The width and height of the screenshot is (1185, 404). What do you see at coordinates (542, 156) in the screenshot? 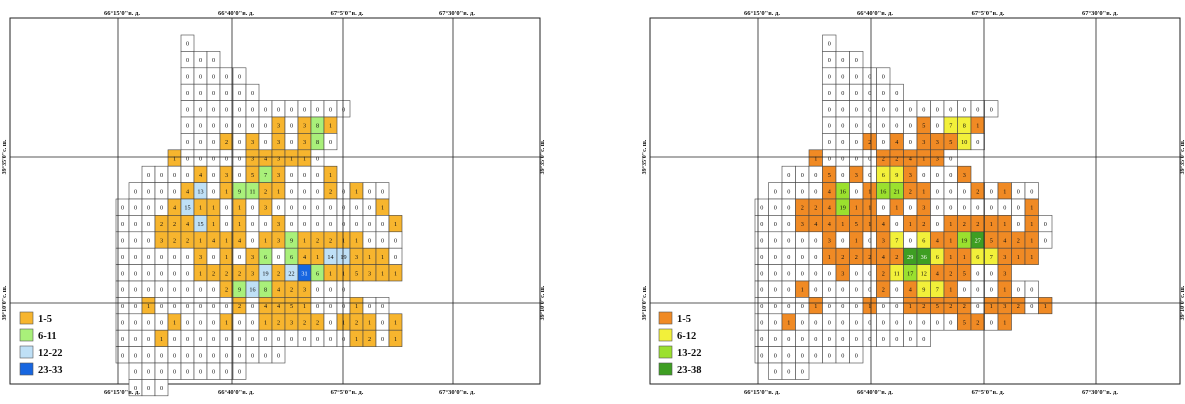
I see `right-lat-label: 39°35'0"с. ш.` at bounding box center [542, 156].